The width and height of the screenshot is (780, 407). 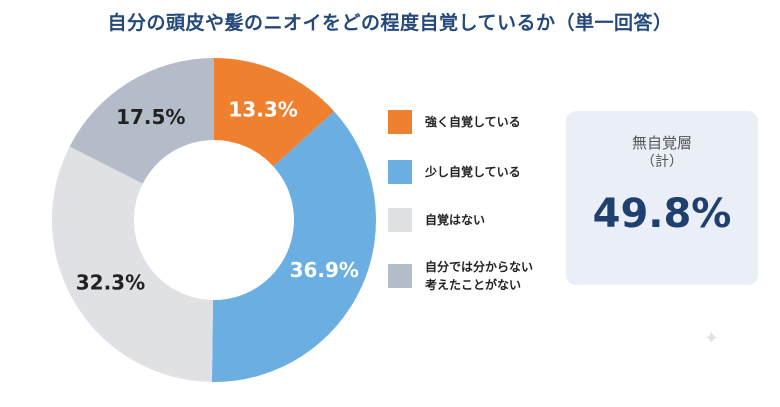 I want to click on legend-label: 少し自覚している, so click(x=473, y=172).